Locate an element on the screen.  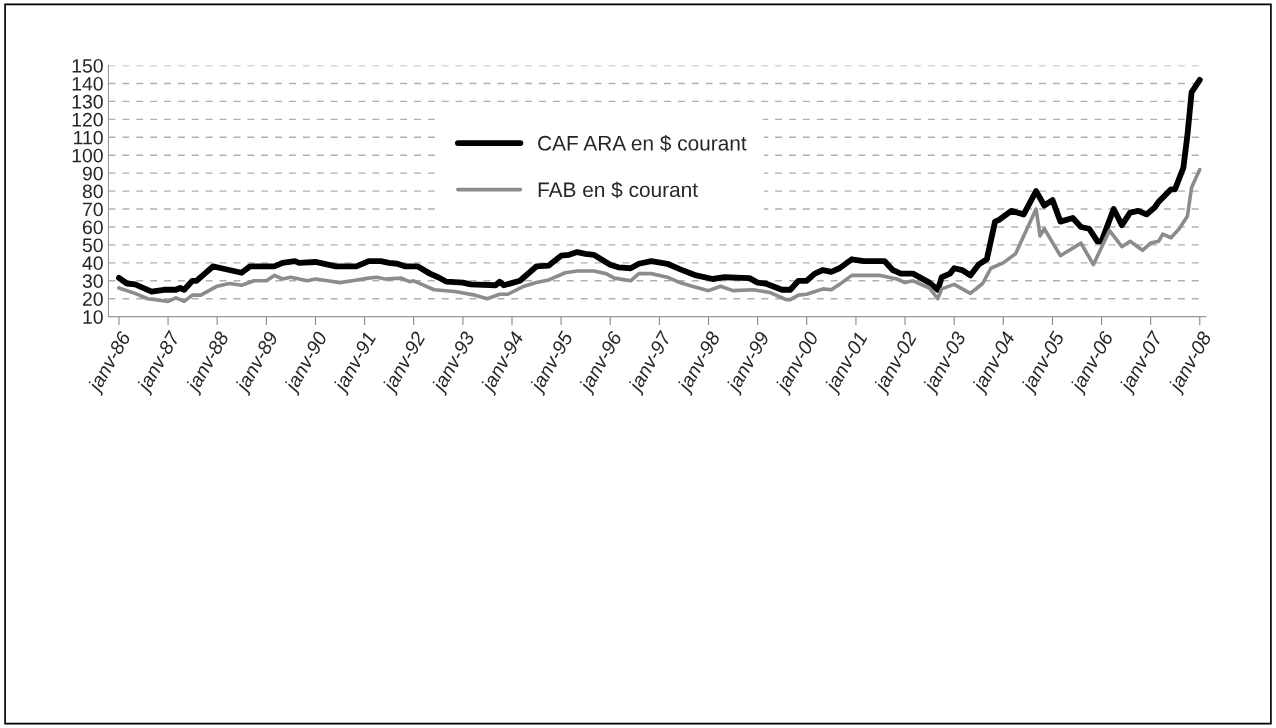
y-tick-label: 50 is located at coordinates (92, 245).